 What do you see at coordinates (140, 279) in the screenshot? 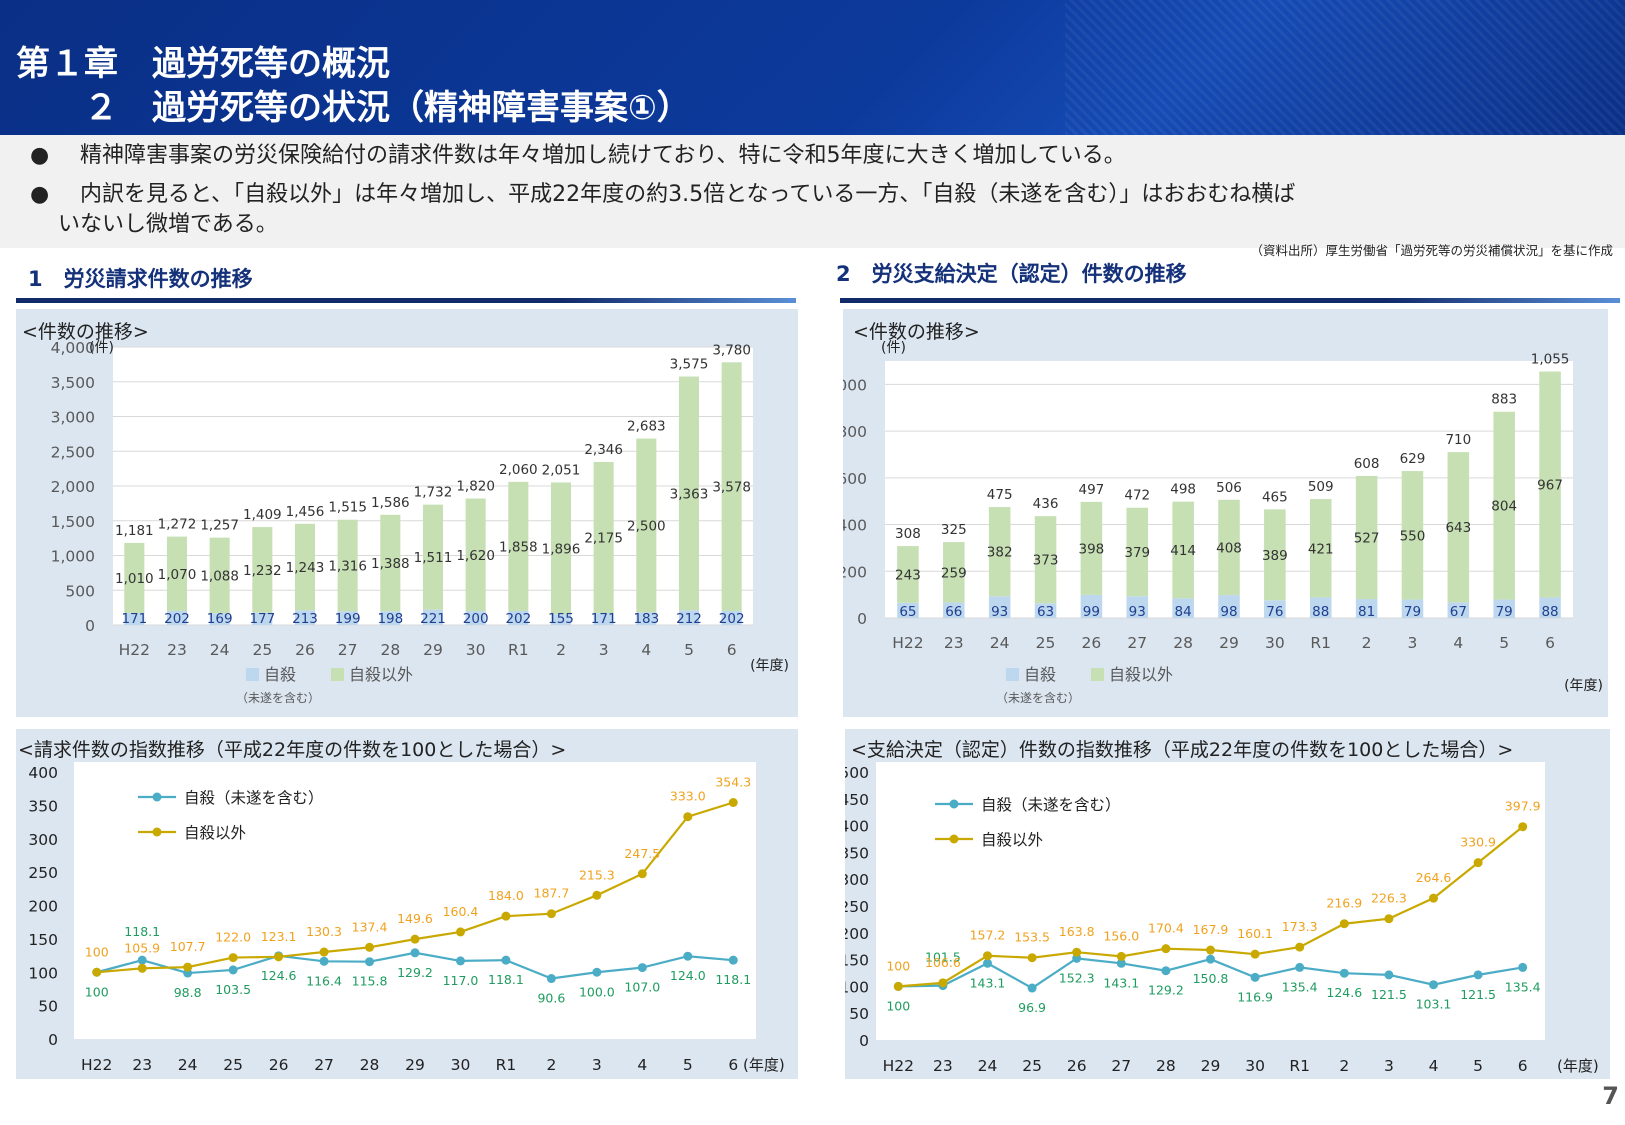
I see `section1-title: 1 労災請求件数の推移` at bounding box center [140, 279].